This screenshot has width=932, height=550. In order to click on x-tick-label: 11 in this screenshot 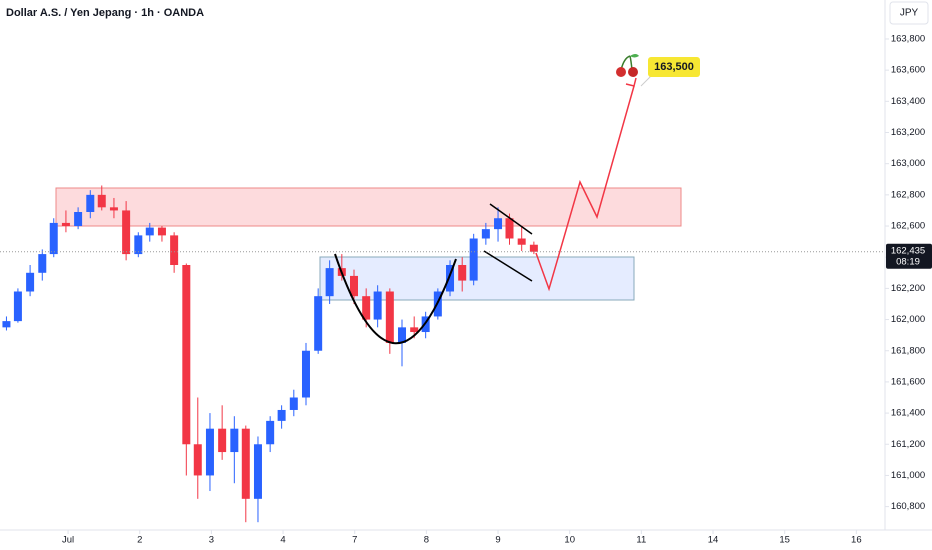, I will do `click(641, 540)`.